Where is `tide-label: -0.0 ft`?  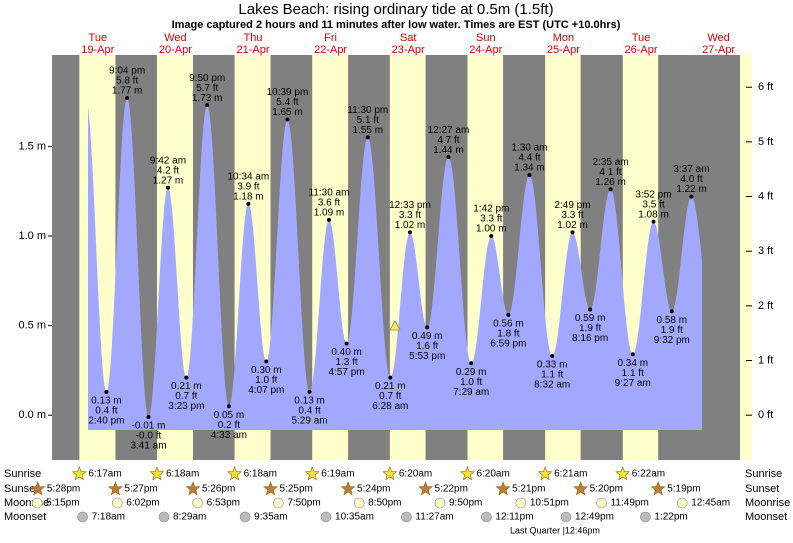 tide-label: -0.0 ft is located at coordinates (149, 436).